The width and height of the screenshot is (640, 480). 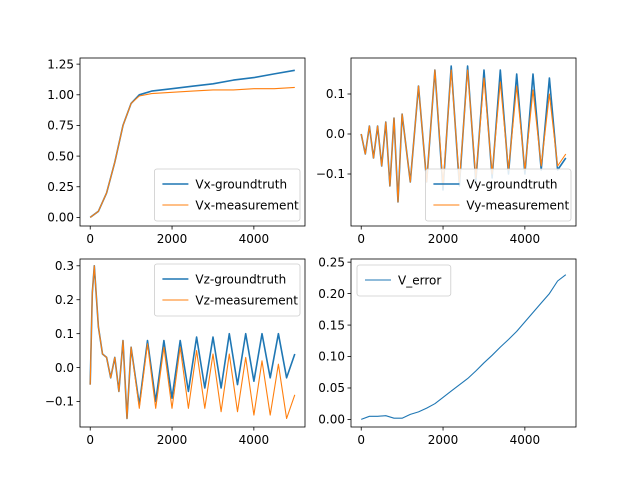 I want to click on y-tick-label: 0.75, so click(x=60, y=126).